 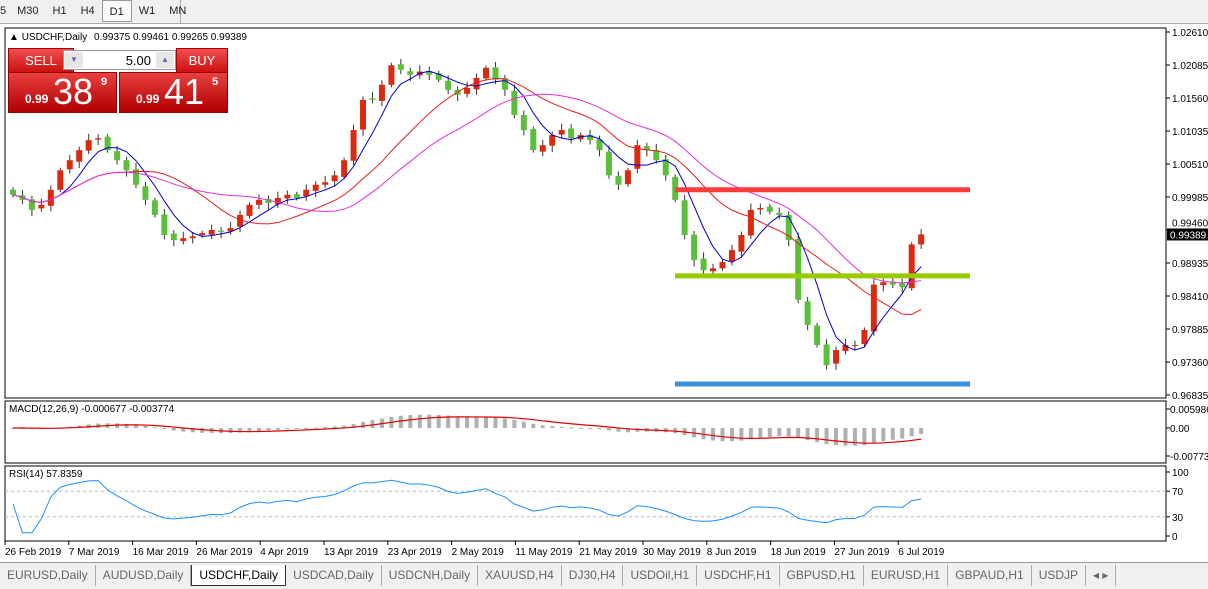 What do you see at coordinates (430, 575) in the screenshot?
I see `chart-tab: USDCNH,Daily` at bounding box center [430, 575].